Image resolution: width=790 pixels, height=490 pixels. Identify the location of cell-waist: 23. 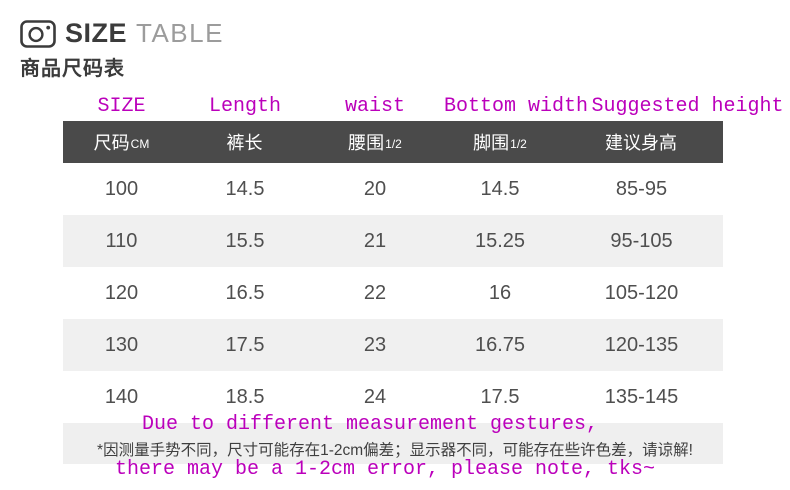
(375, 344).